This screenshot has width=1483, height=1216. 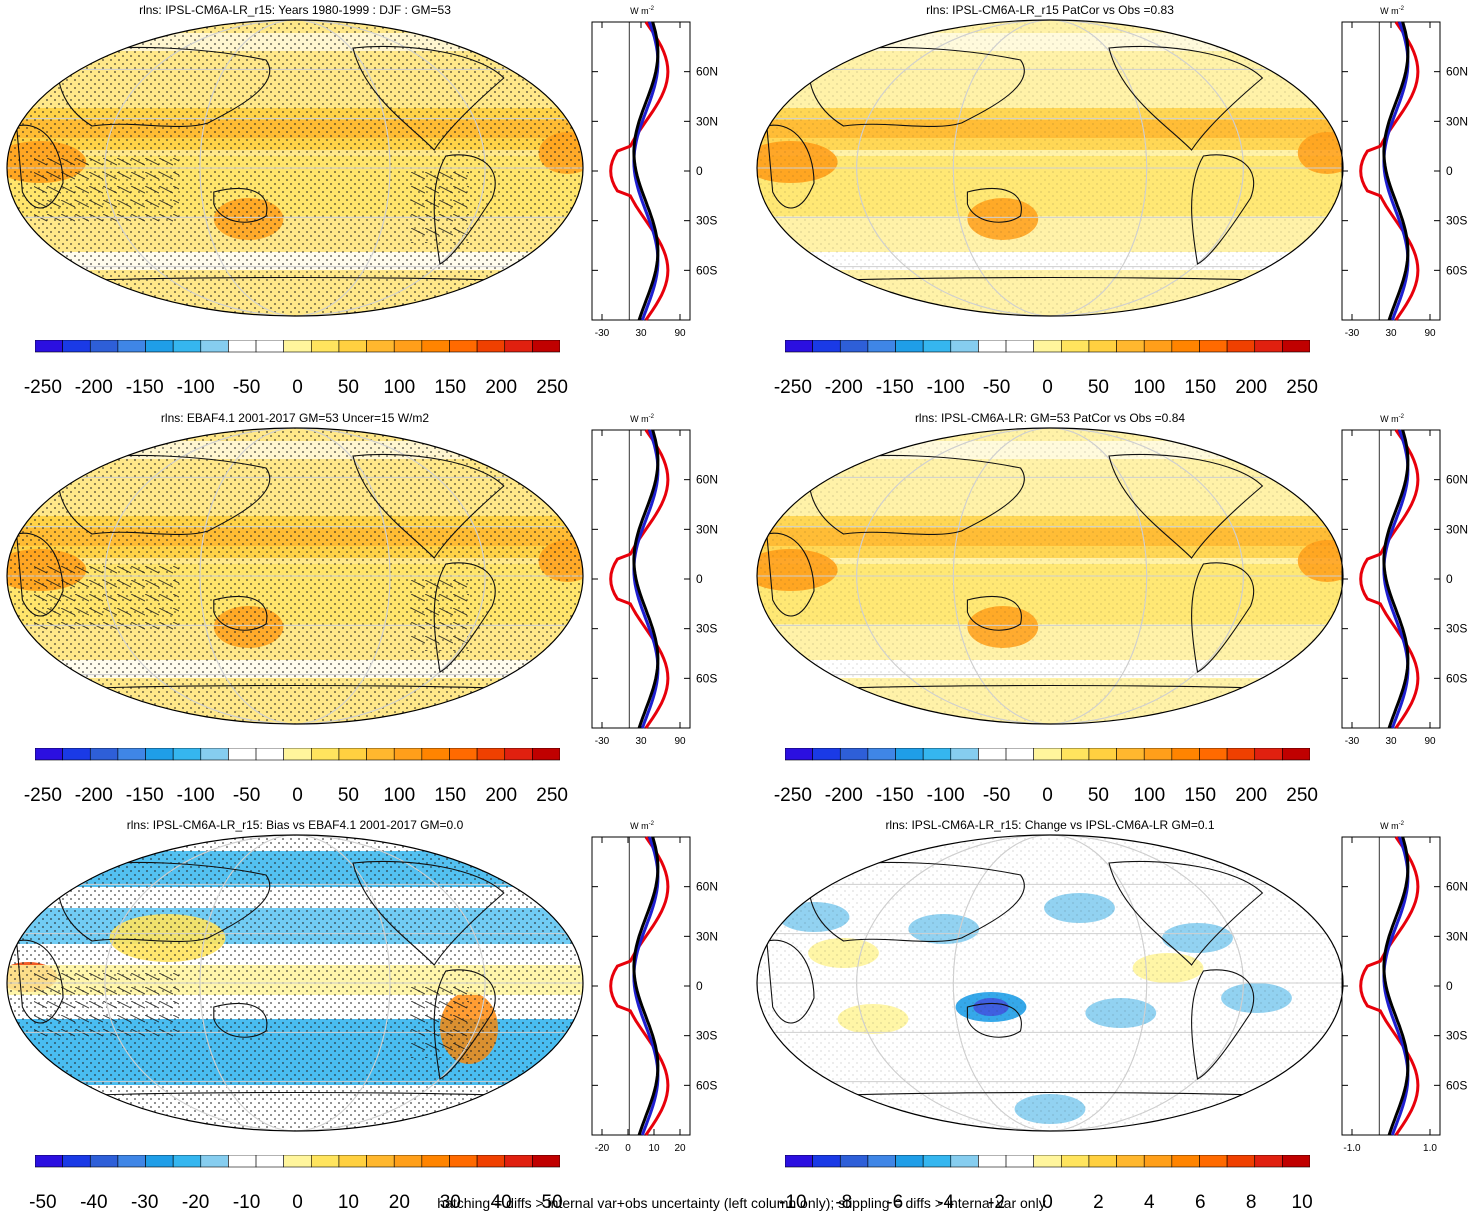 What do you see at coordinates (1430, 1148) in the screenshot?
I see `profile-value-tick: 1.0` at bounding box center [1430, 1148].